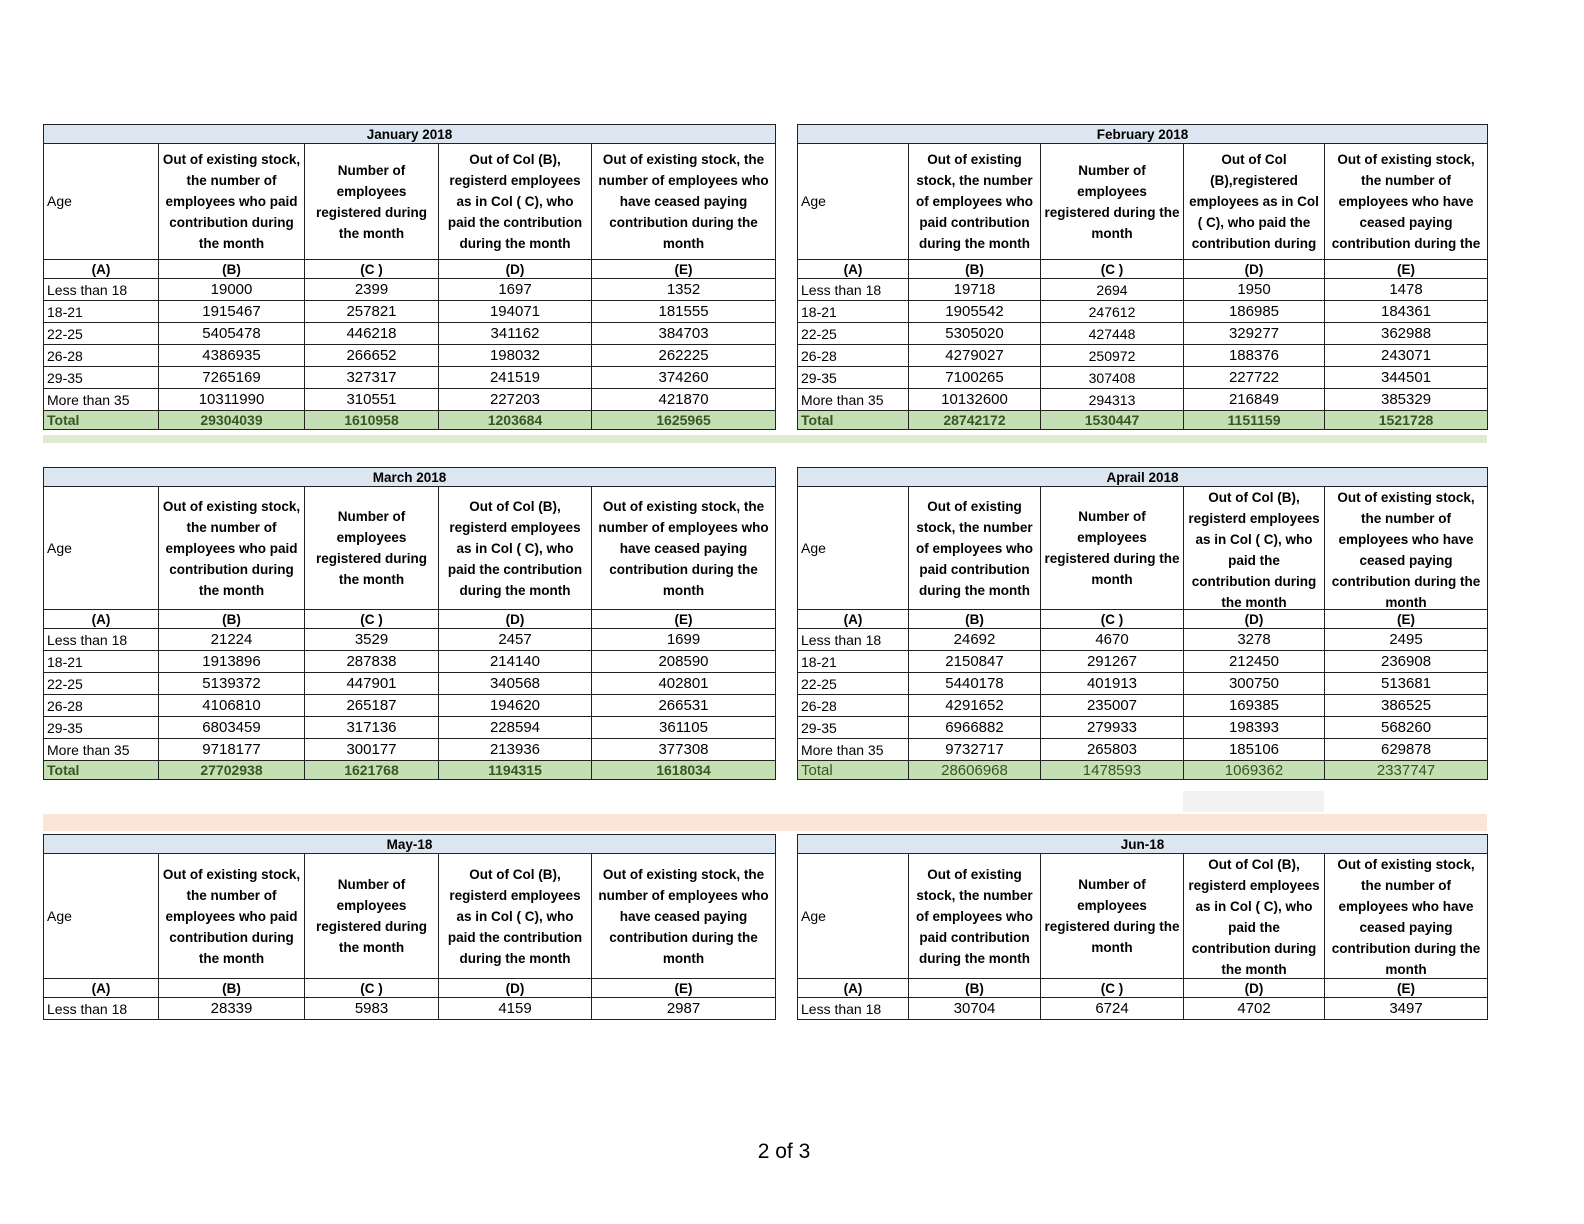 The width and height of the screenshot is (1584, 1224). What do you see at coordinates (1406, 311) in the screenshot?
I see `value-cell: 184361` at bounding box center [1406, 311].